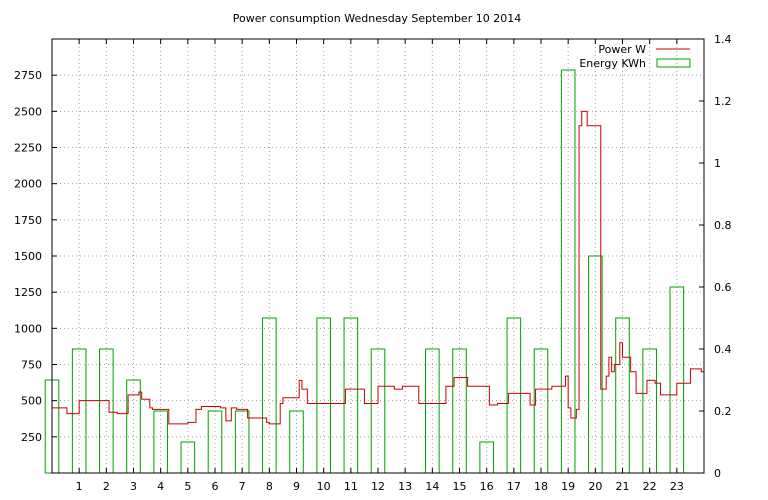 The image size is (768, 500). I want to click on x-tick-label: 7, so click(242, 486).